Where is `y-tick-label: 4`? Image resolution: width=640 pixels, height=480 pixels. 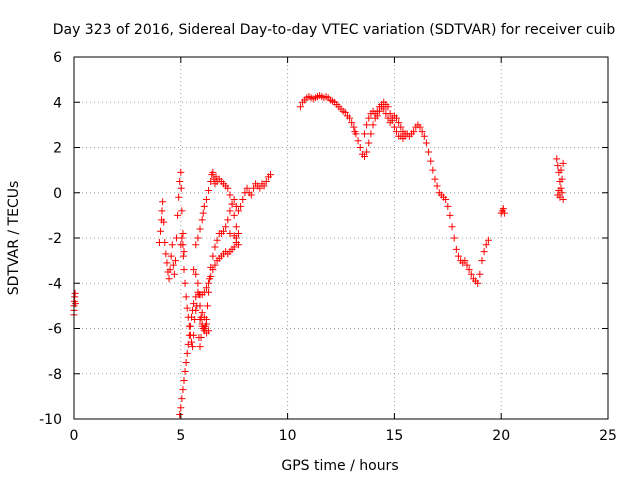 y-tick-label: 4 is located at coordinates (57, 103).